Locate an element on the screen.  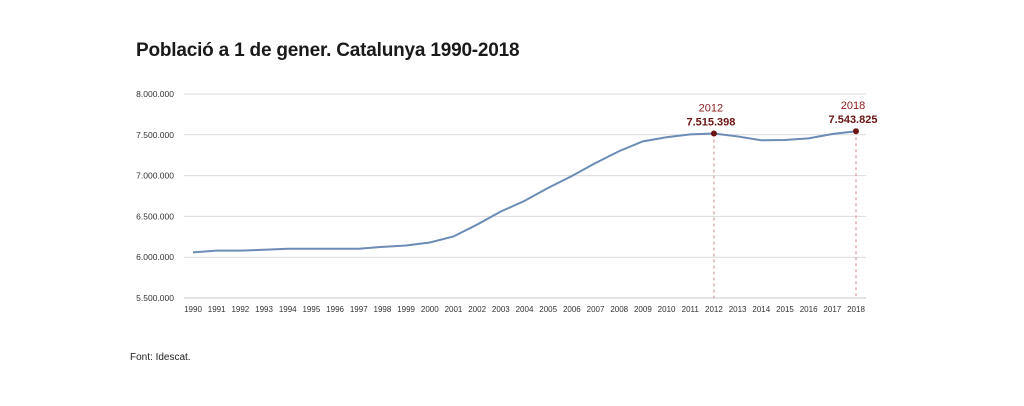
x-tick-label: 1996 is located at coordinates (335, 309).